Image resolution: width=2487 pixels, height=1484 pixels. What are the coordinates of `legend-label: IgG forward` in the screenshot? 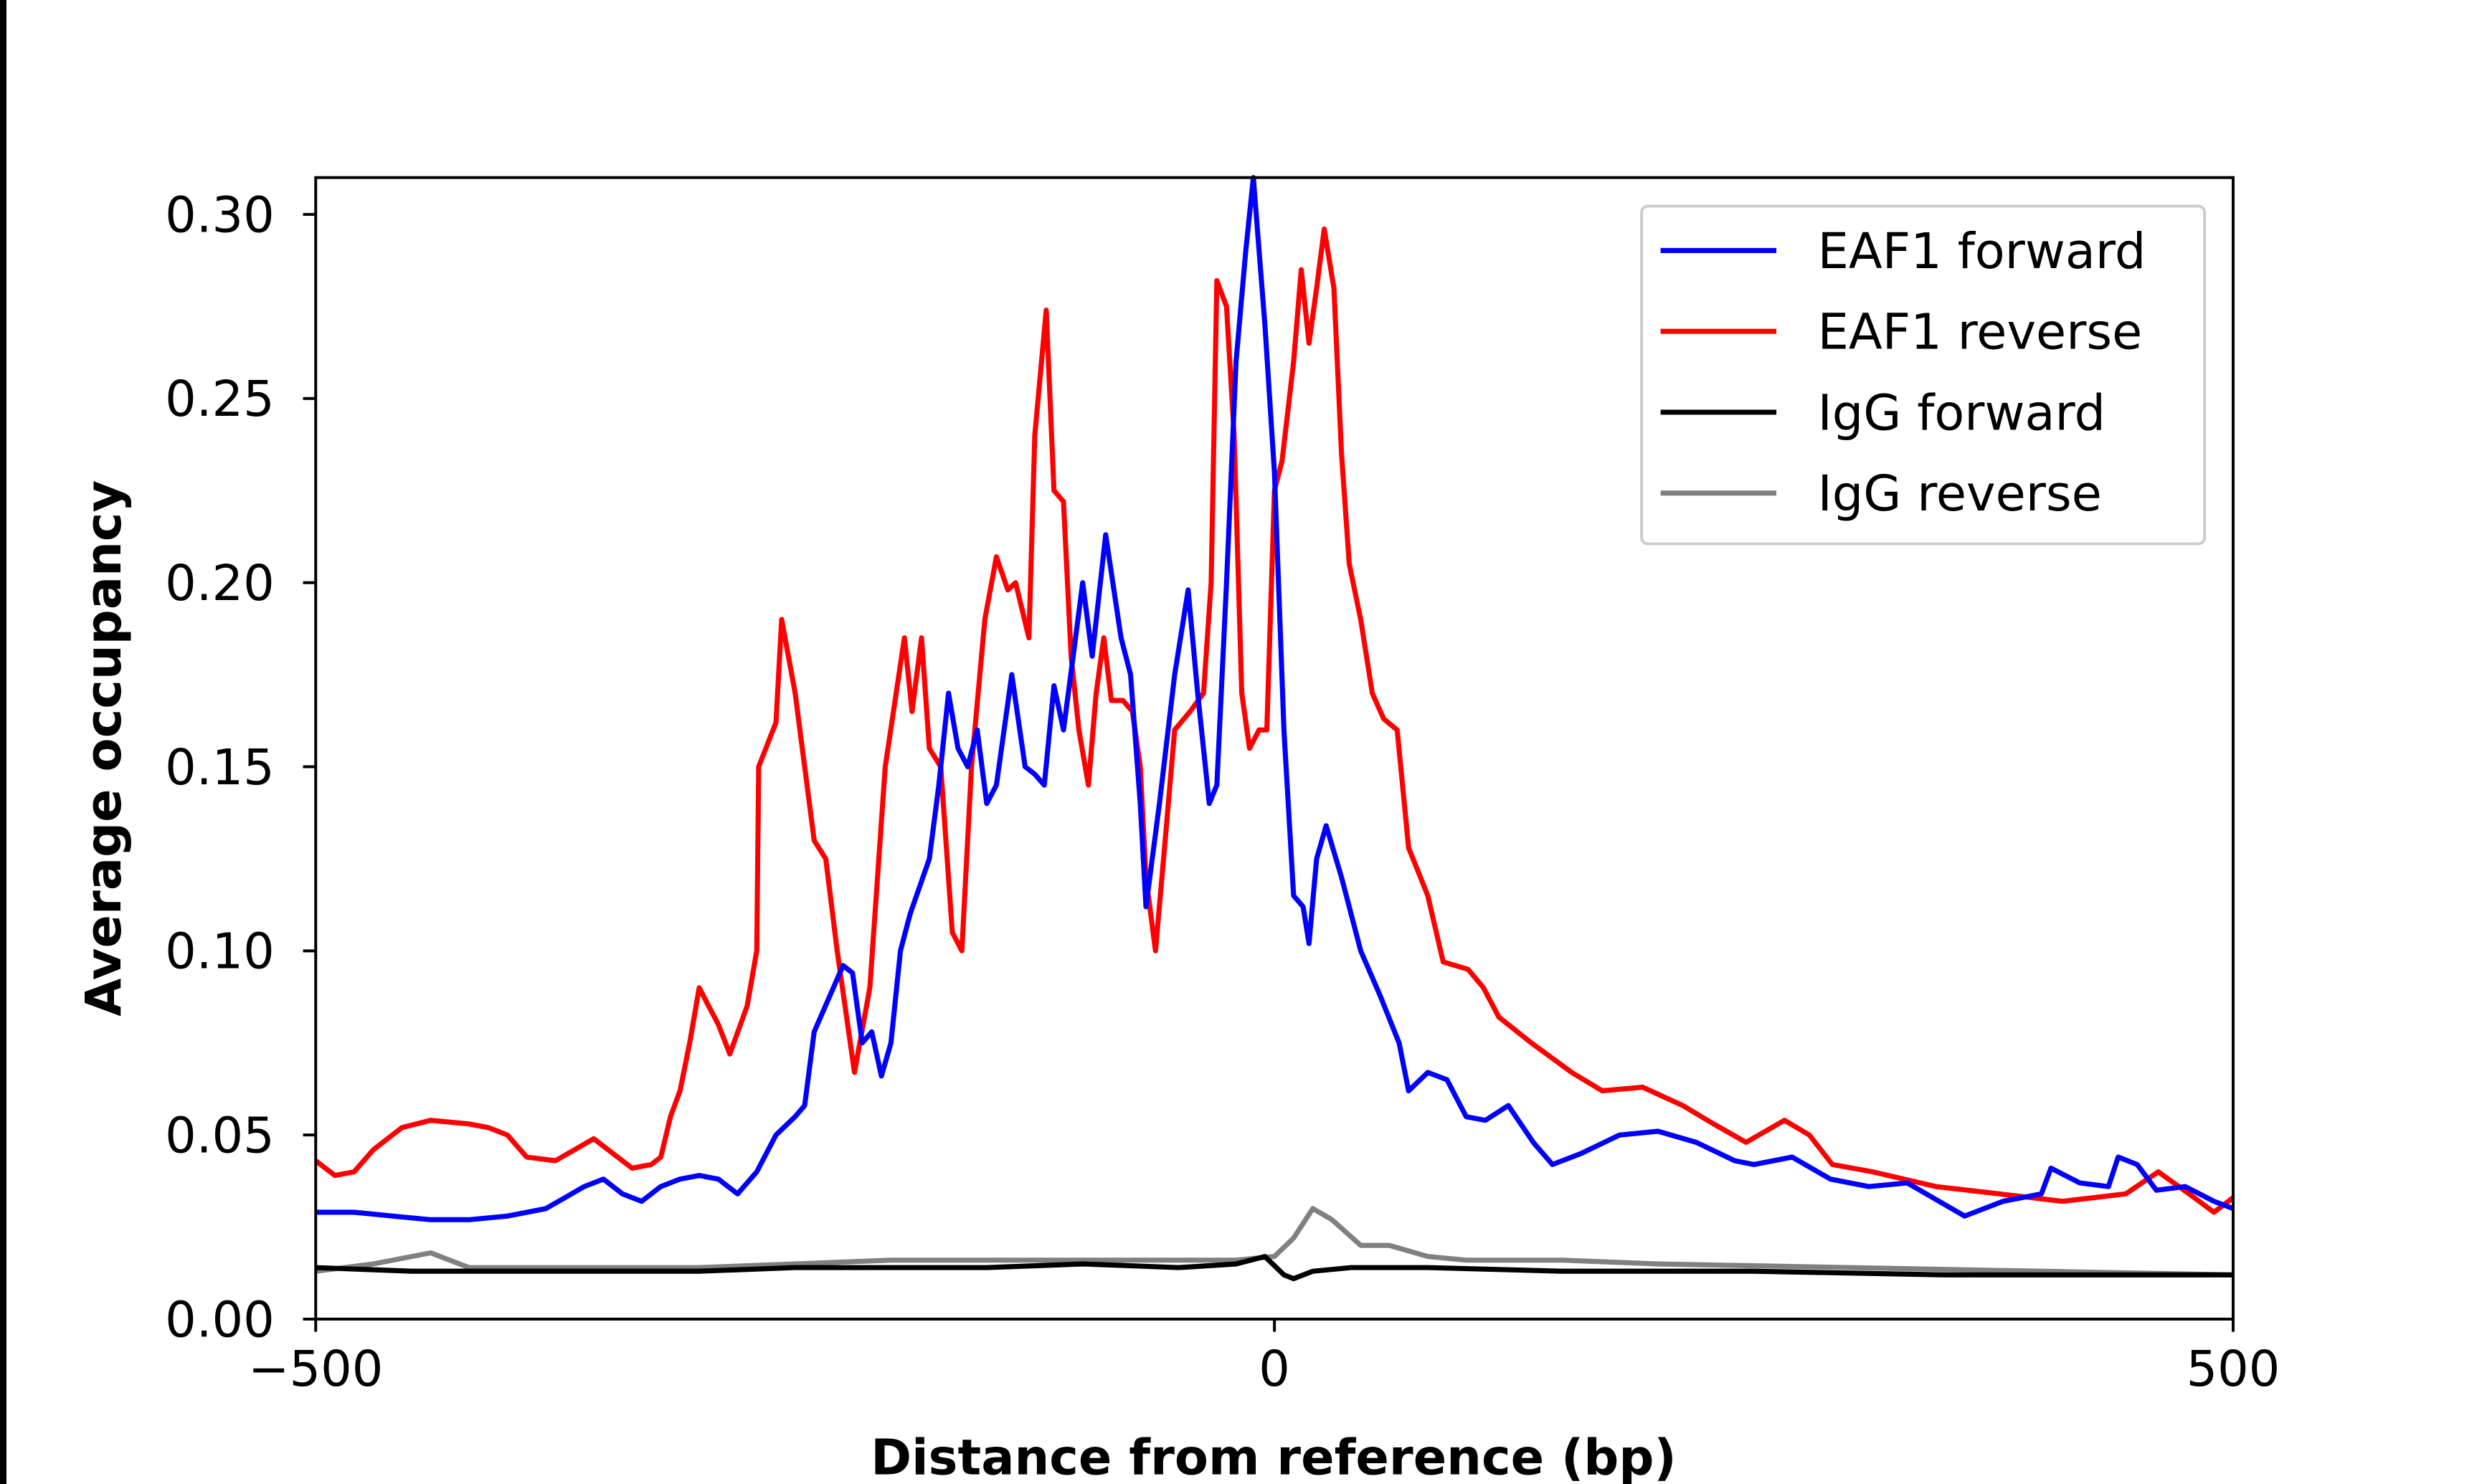 It's located at (1962, 413).